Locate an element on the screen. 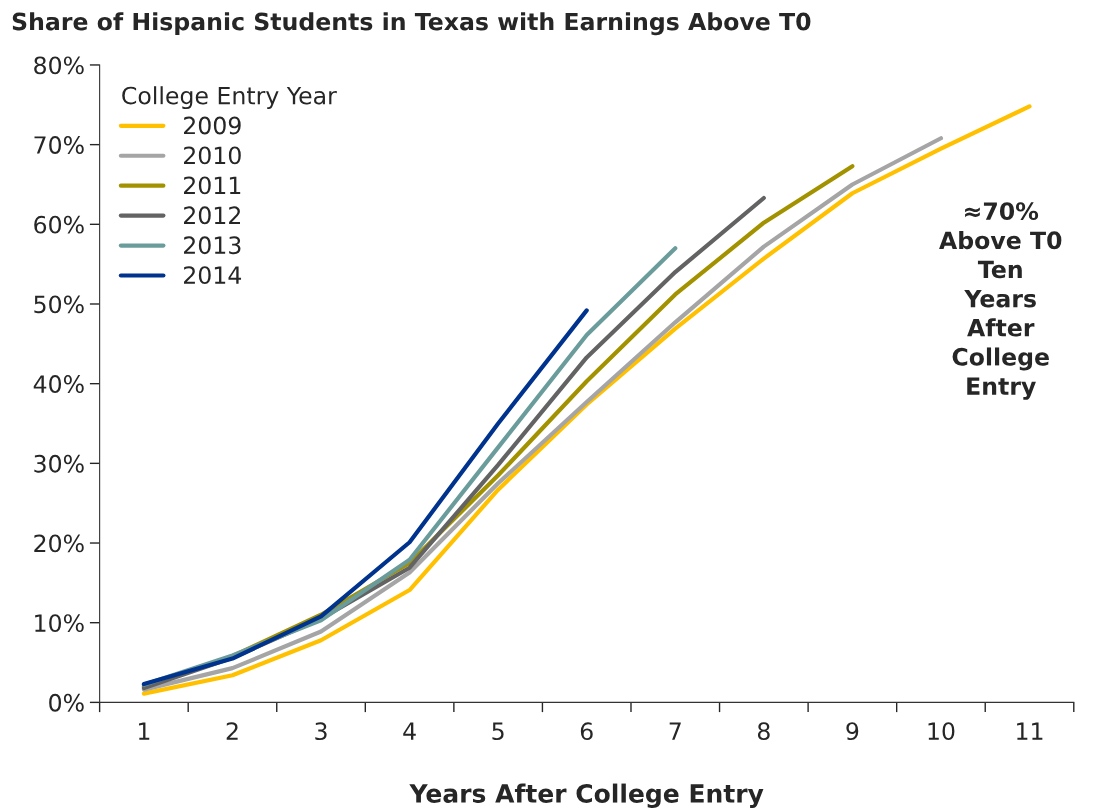  y-tick-label: 20% is located at coordinates (59, 543).